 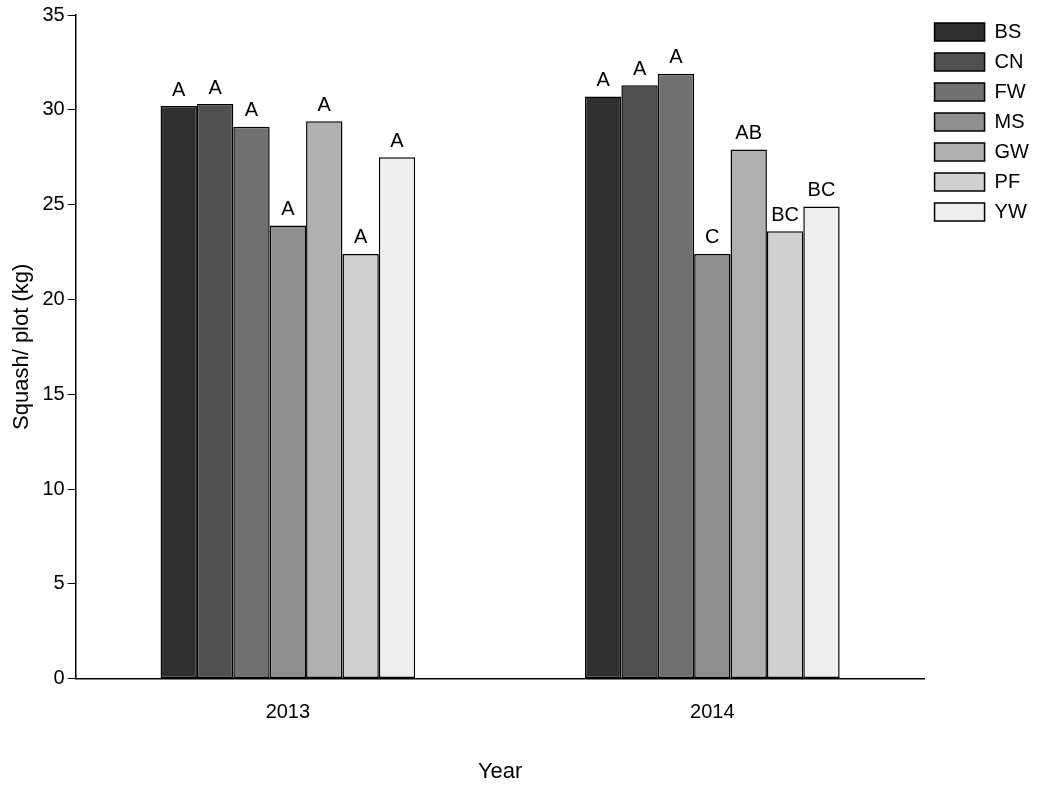 I want to click on legend-label: PF, so click(x=1007, y=180).